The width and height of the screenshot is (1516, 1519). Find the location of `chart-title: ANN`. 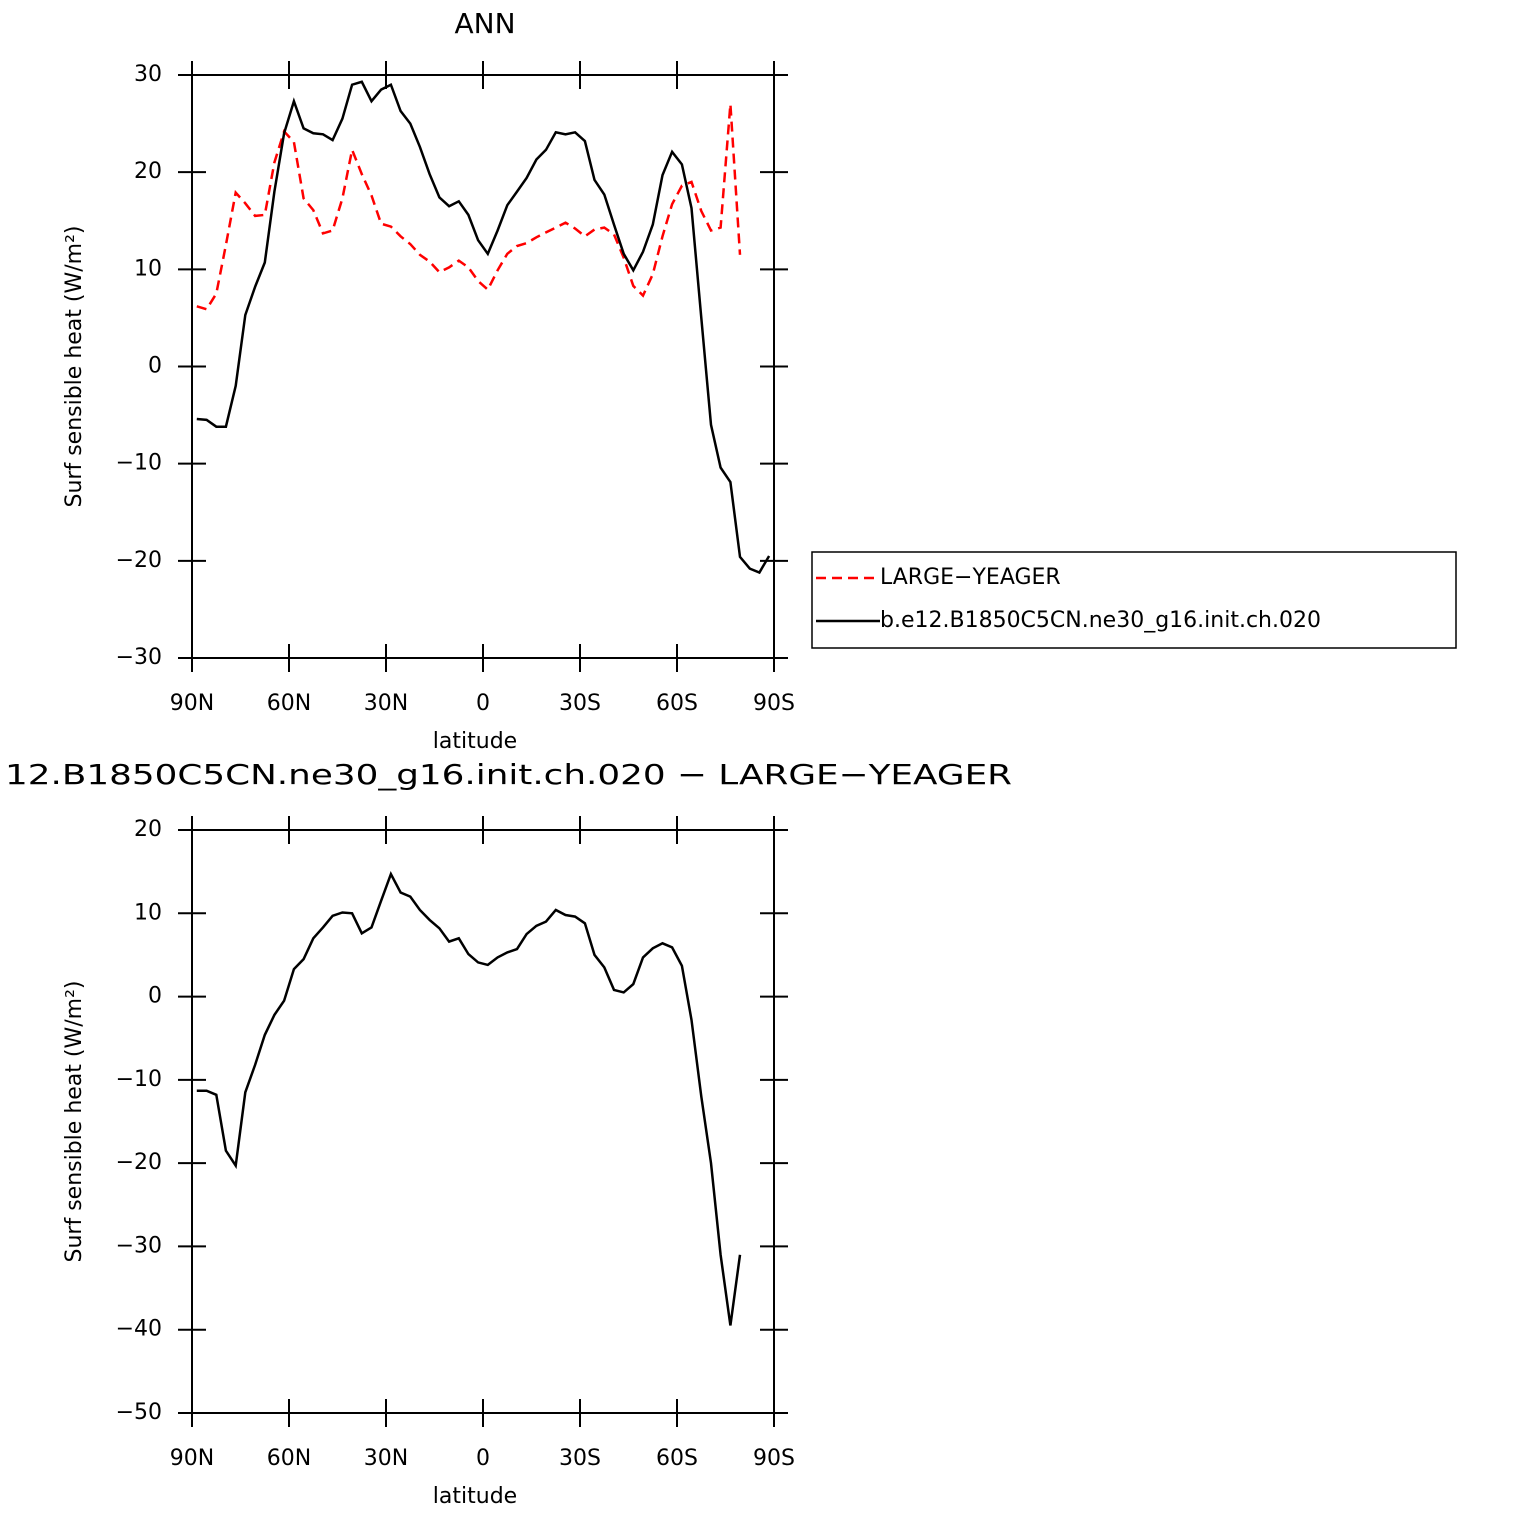

chart-title: ANN is located at coordinates (484, 23).